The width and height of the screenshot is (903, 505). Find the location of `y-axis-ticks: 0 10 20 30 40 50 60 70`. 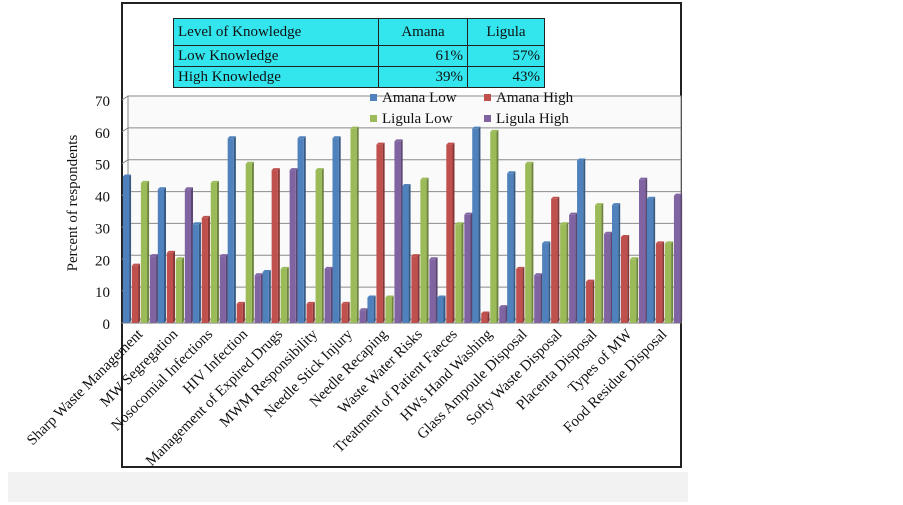

y-axis-ticks: 0 10 20 30 40 50 60 70 is located at coordinates (102, 213).